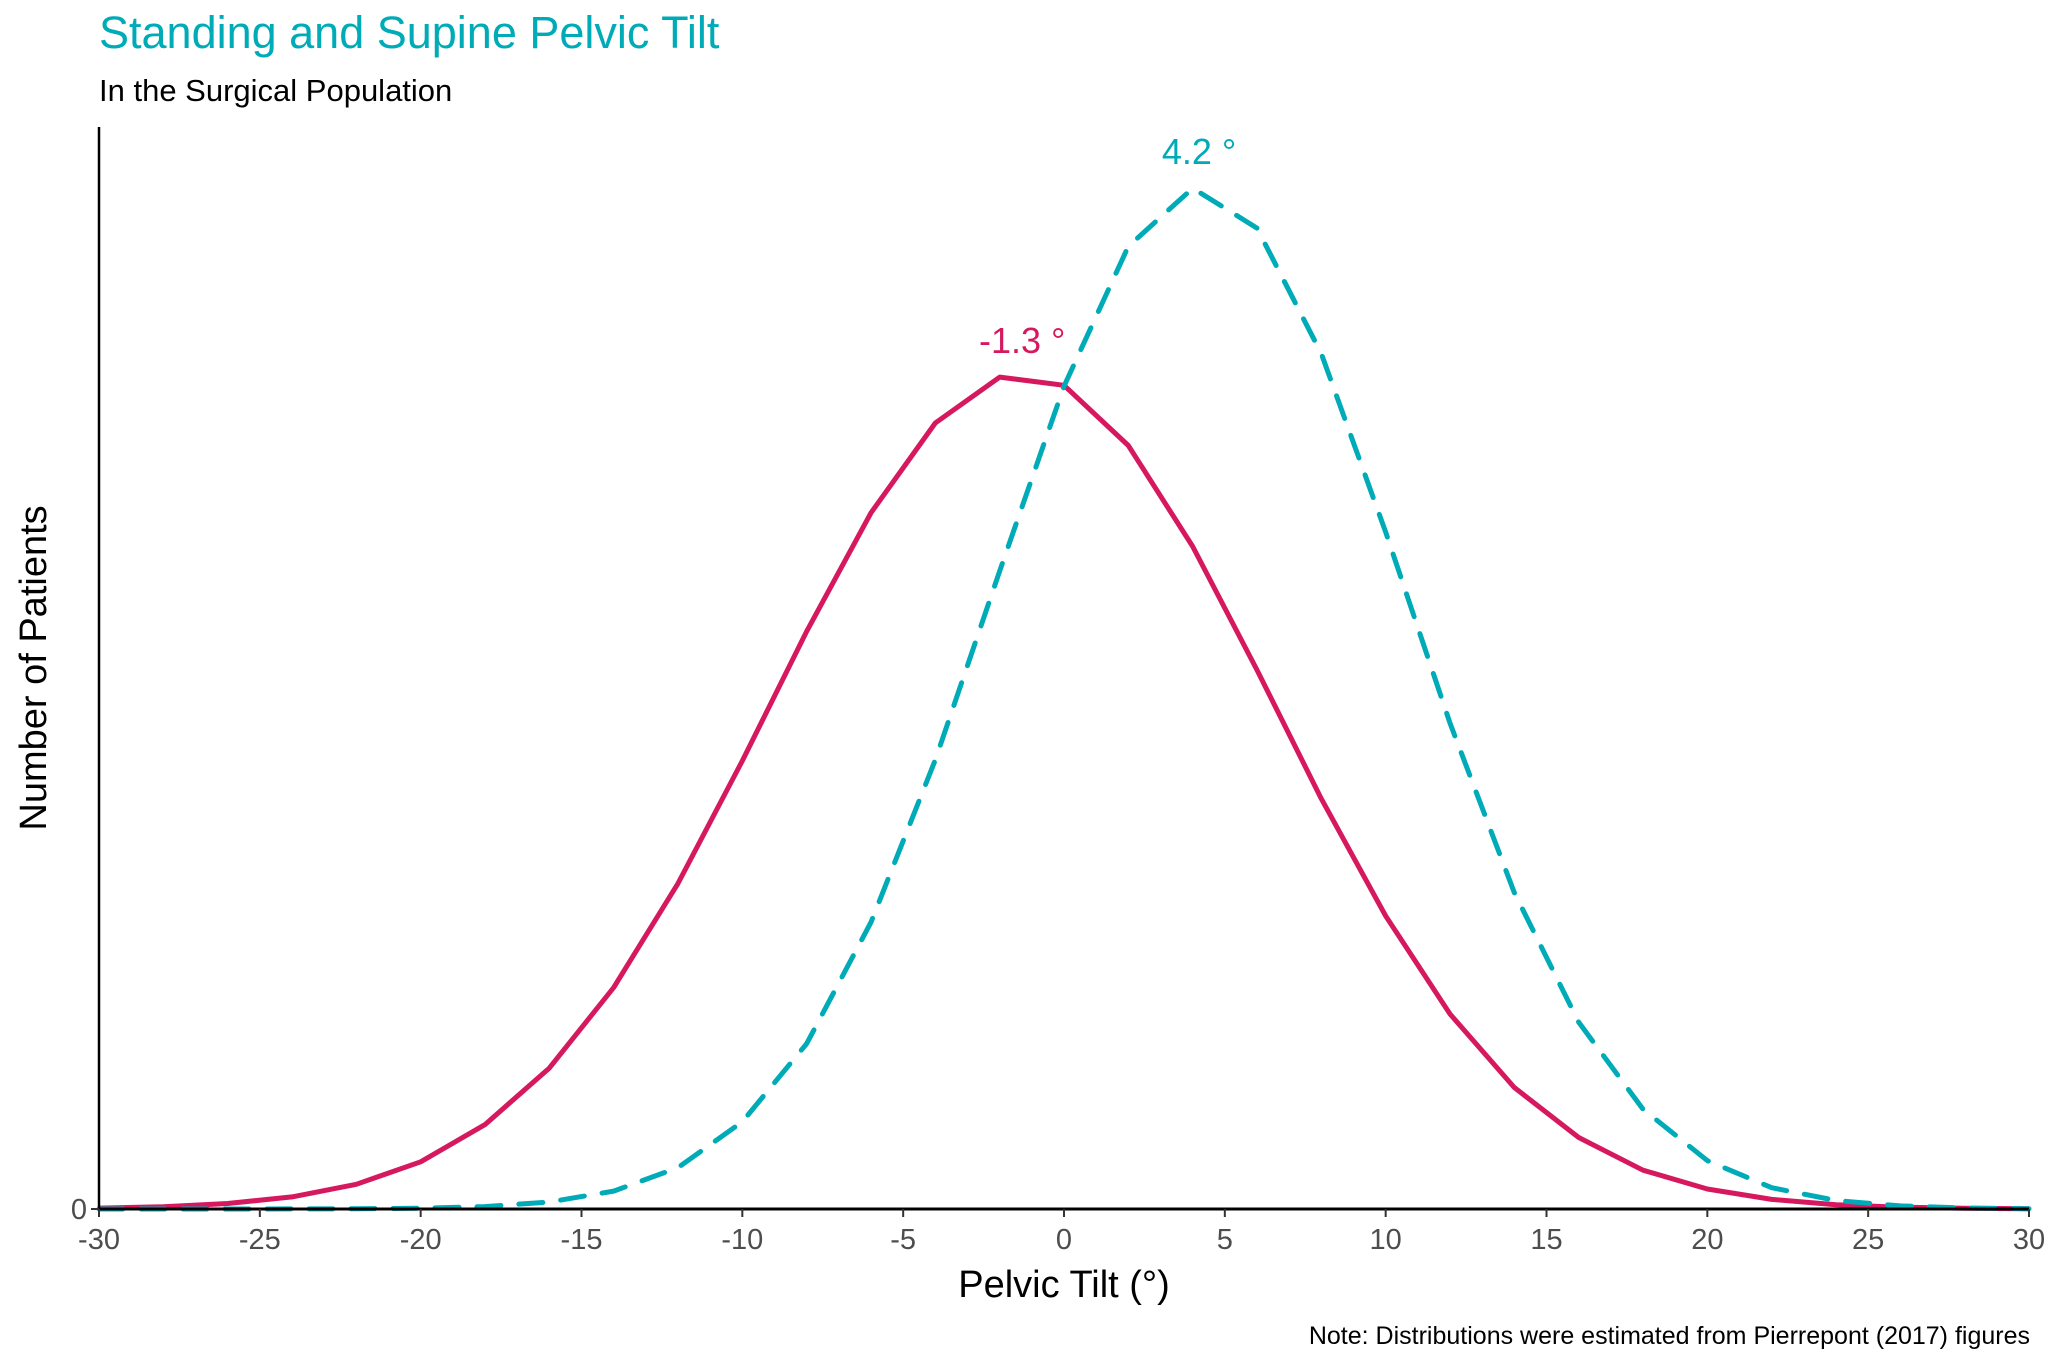 The height and width of the screenshot is (1365, 2048). Describe the element at coordinates (1225, 1240) in the screenshot. I see `x-tick-label: 5` at that location.